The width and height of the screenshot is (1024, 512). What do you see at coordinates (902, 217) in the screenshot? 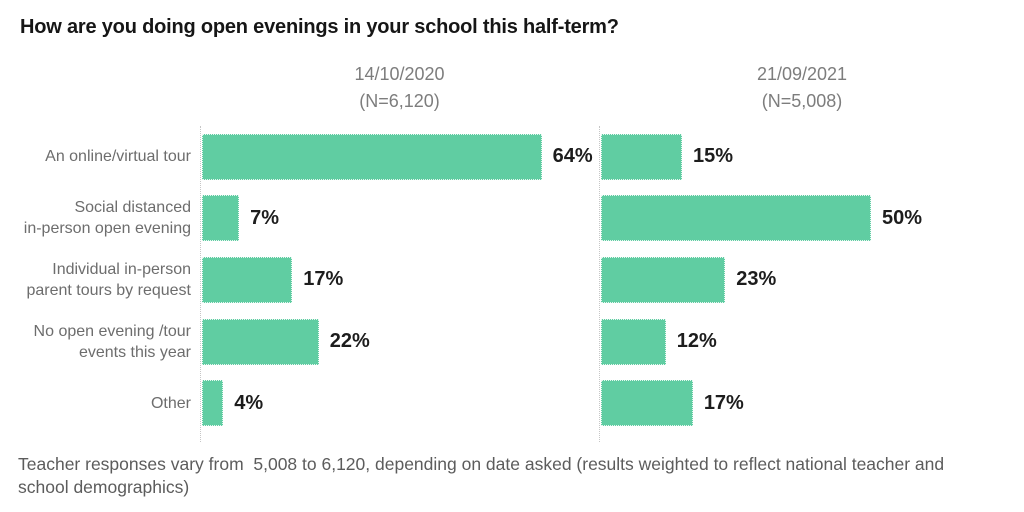
I see `value-label: 50%` at bounding box center [902, 217].